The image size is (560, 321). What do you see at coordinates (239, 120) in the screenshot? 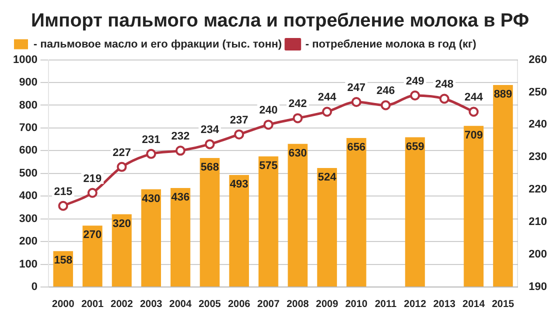
I see `data-label: 237` at bounding box center [239, 120].